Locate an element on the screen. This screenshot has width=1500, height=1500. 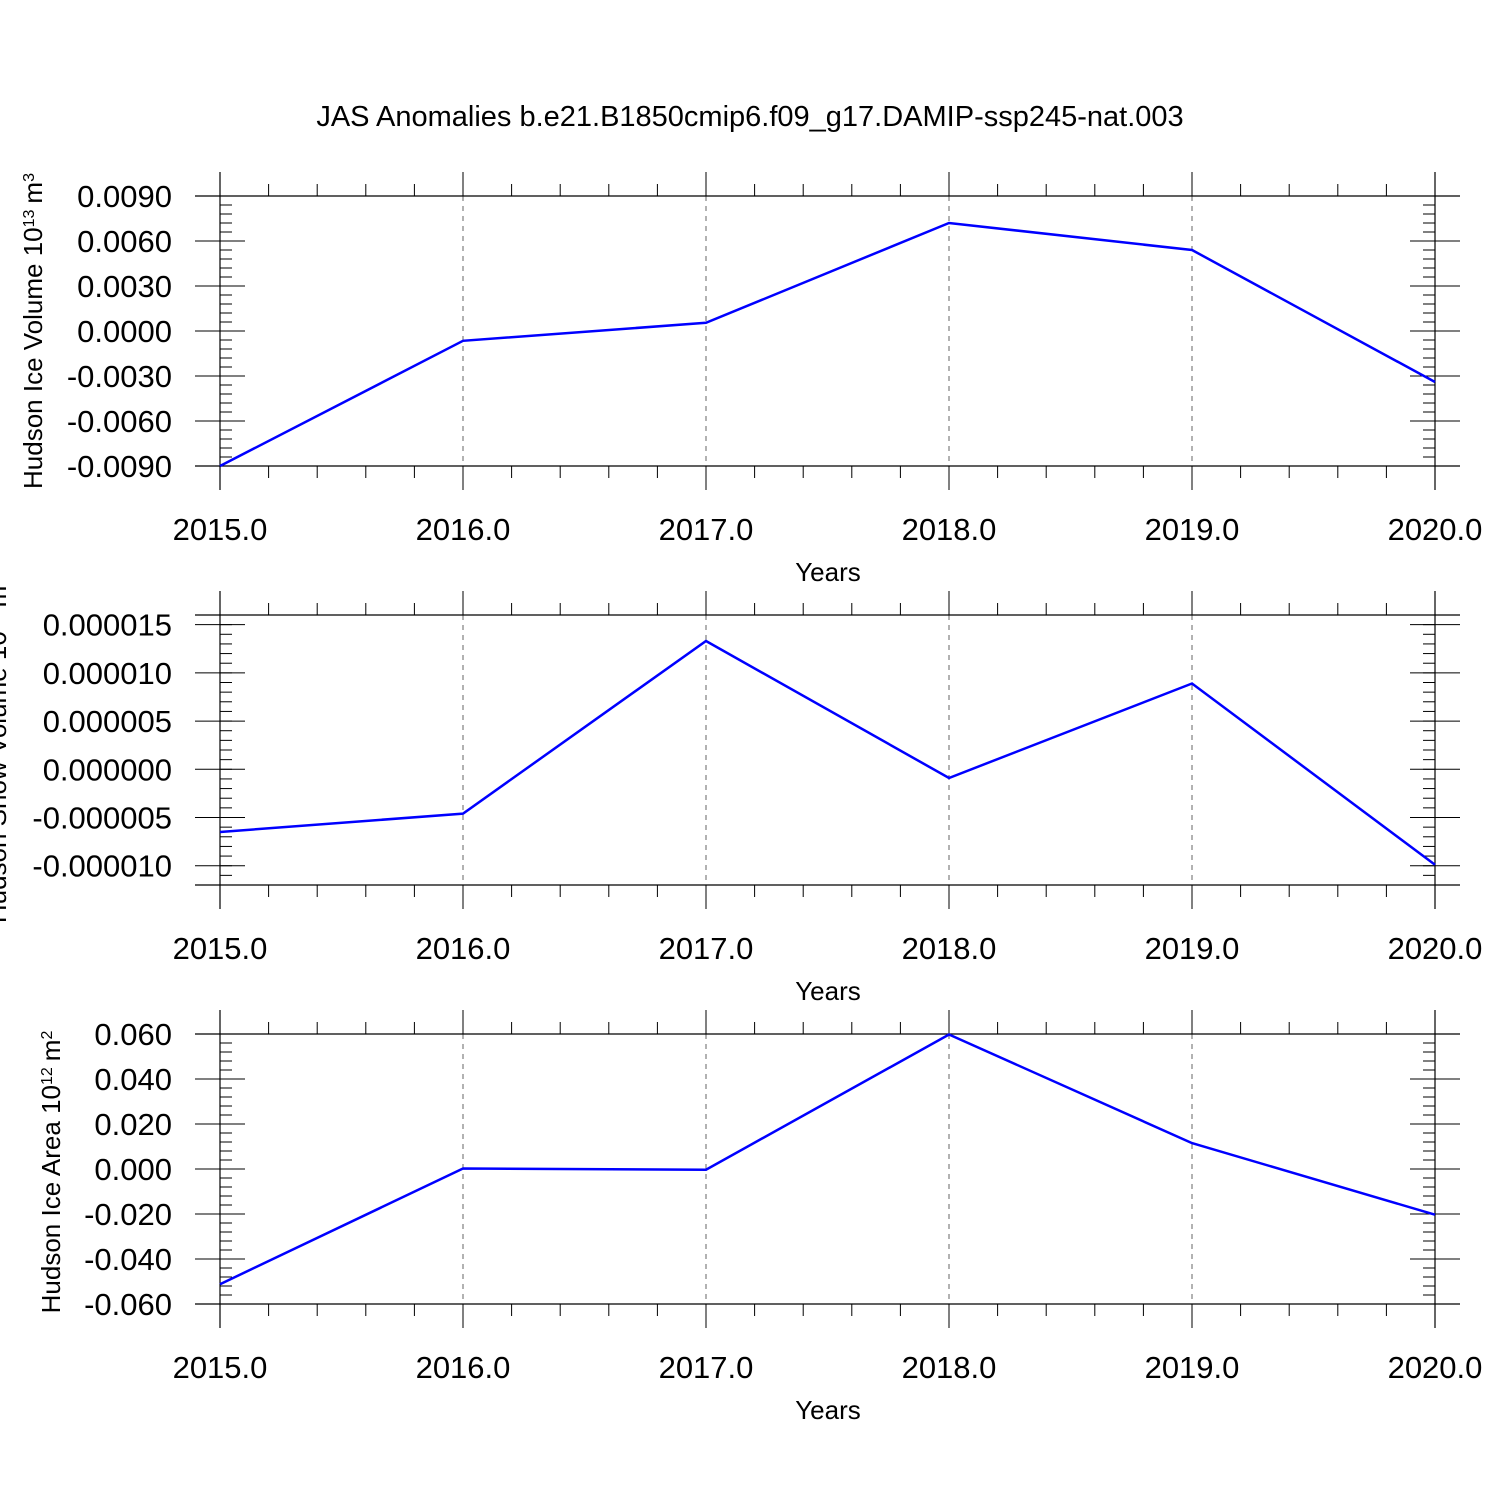
y-axis-title: Hudson Snow Volume 1013m3 is located at coordinates (6, 750).